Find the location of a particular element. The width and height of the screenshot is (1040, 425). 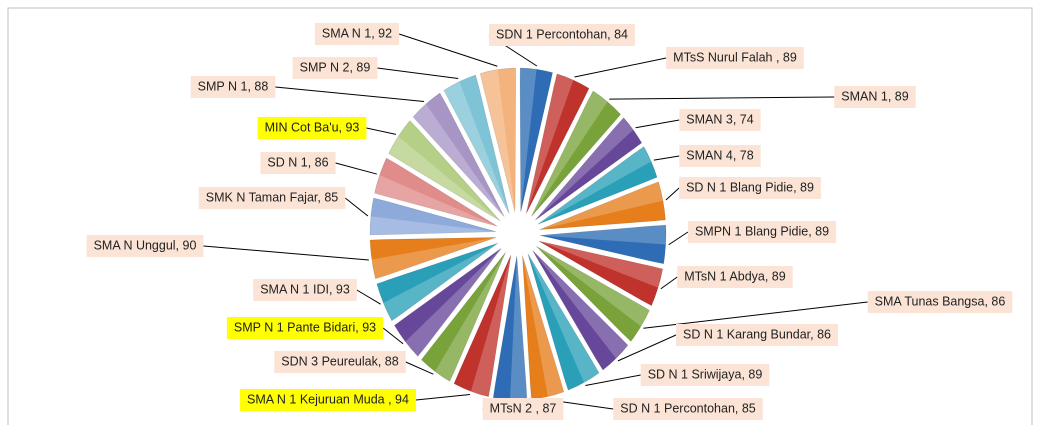

data-label: SMAN 3, 74 is located at coordinates (719, 119).